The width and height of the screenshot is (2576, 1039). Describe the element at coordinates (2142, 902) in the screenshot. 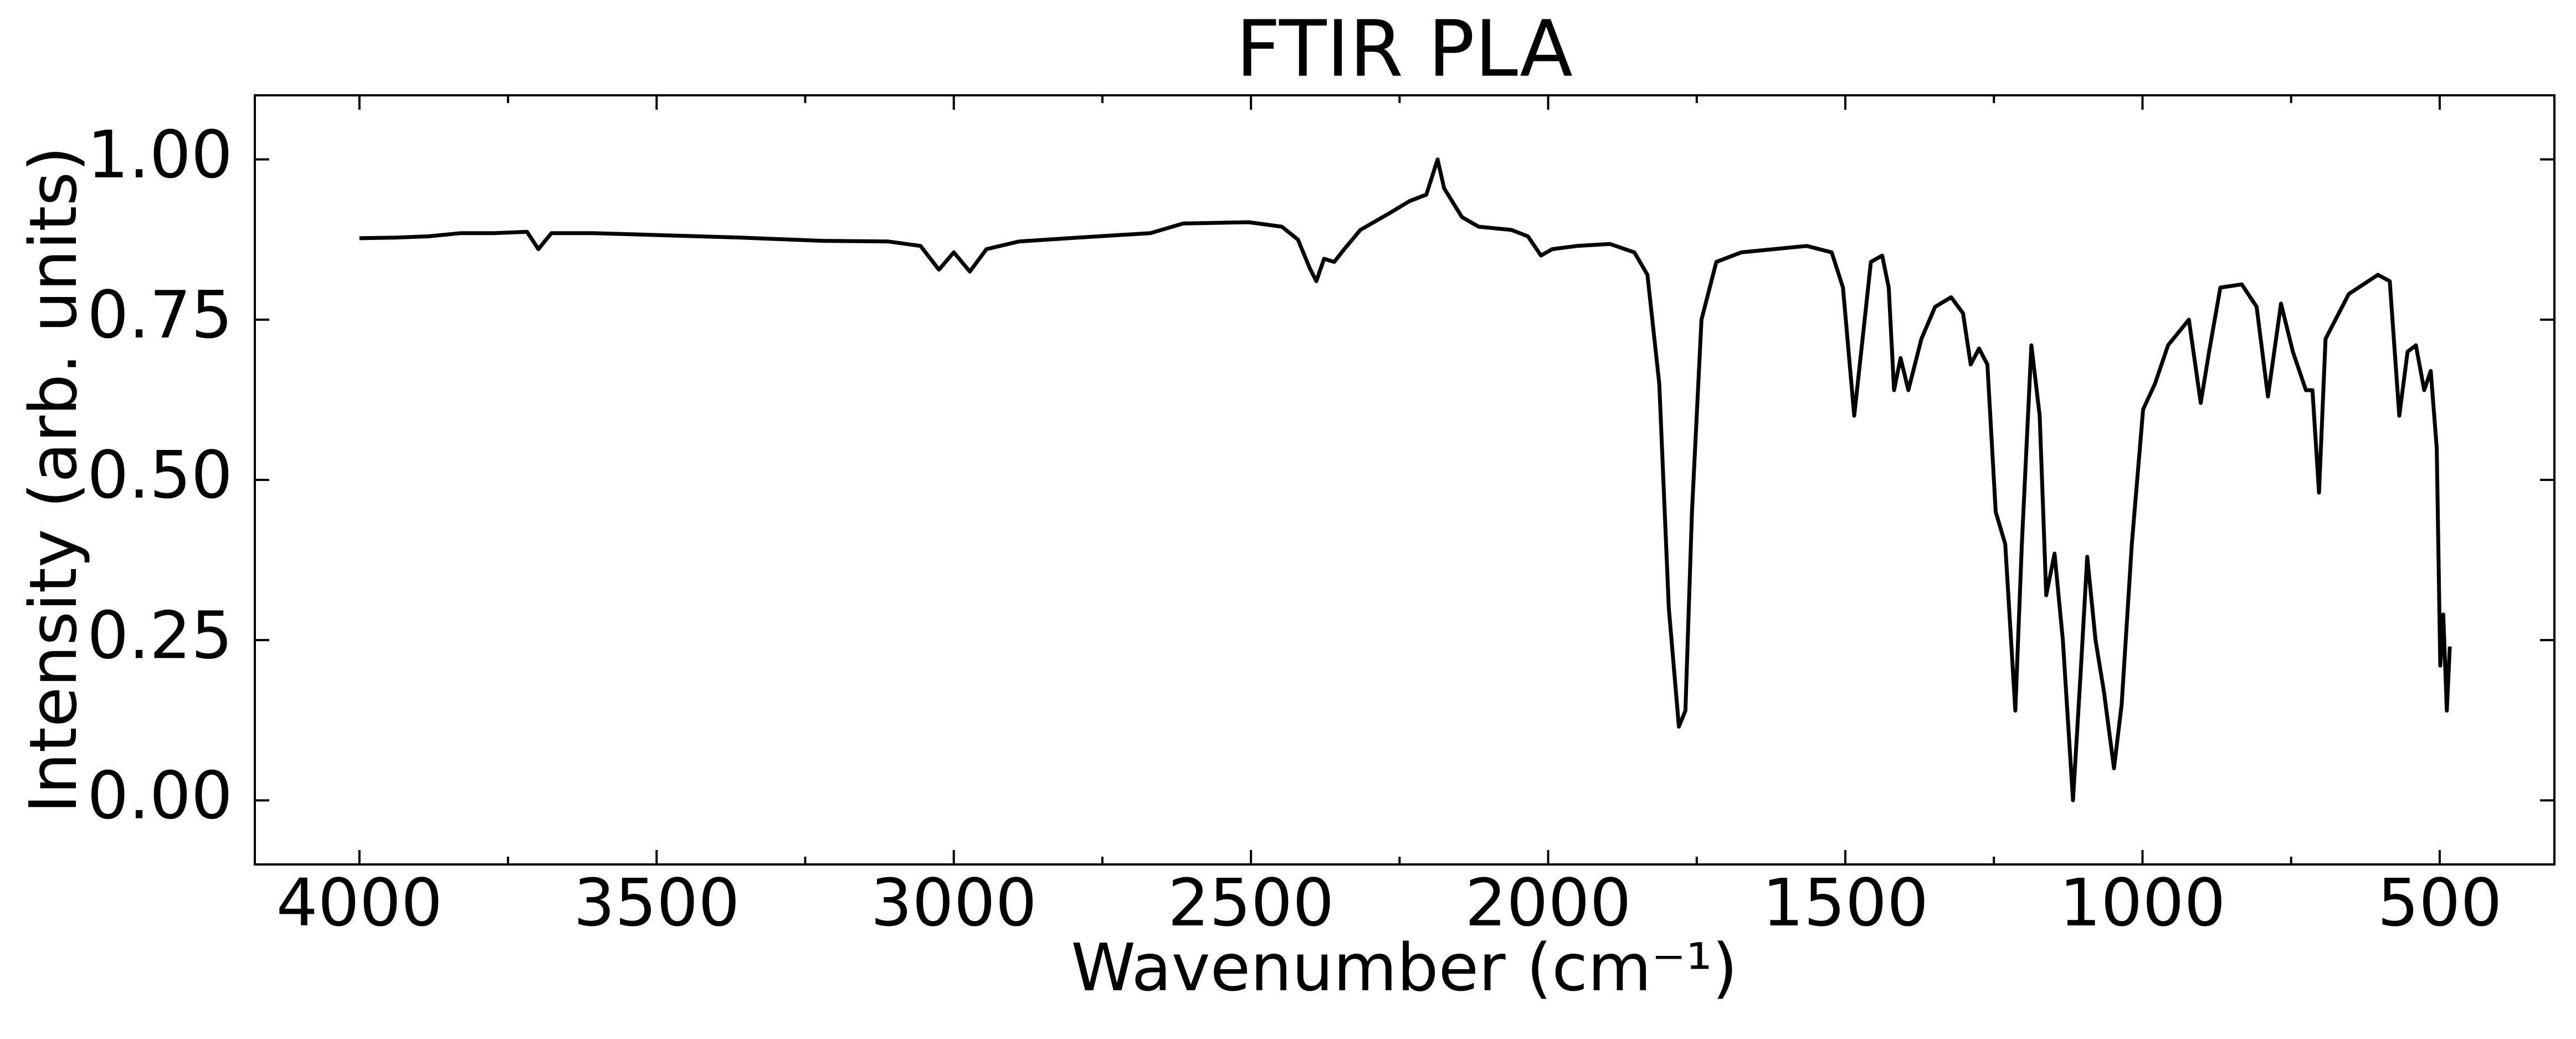

I see `x-tick-label: 1000` at that location.